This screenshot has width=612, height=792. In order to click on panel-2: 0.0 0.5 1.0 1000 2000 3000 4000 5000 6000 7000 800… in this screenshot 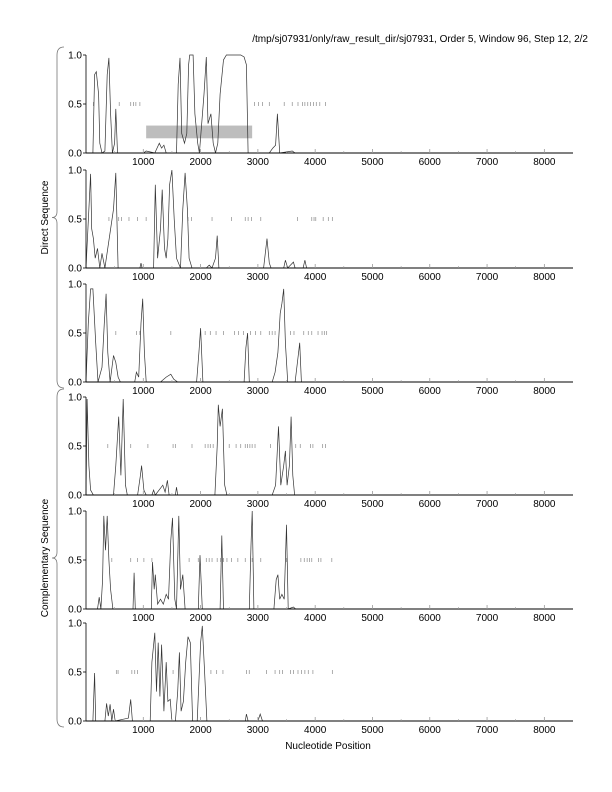, I will do `click(320, 224)`.